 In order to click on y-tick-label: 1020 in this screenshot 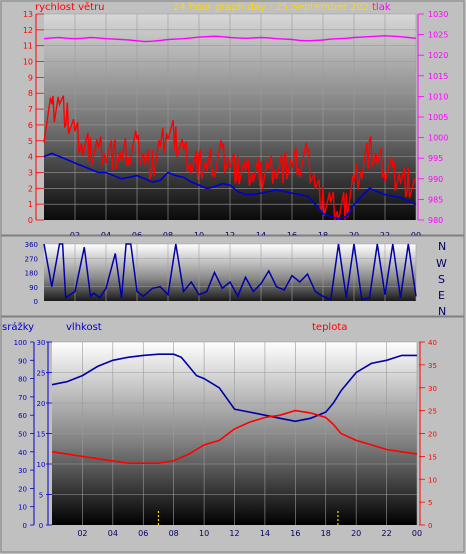, I will do `click(438, 55)`.